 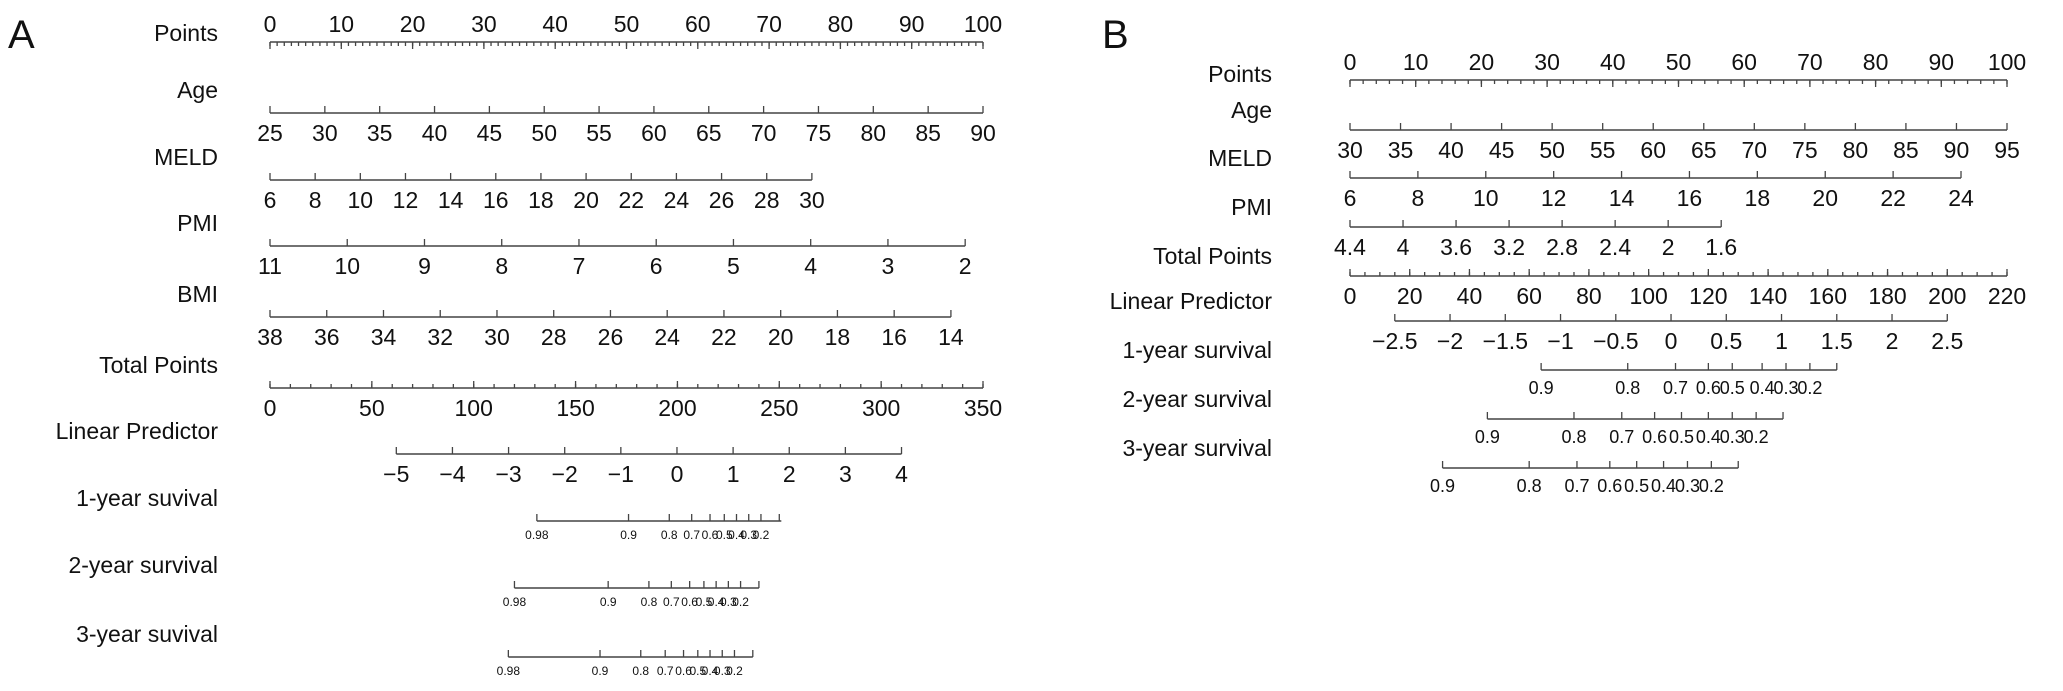 I want to click on tick-label: 1.6, so click(x=1721, y=247).